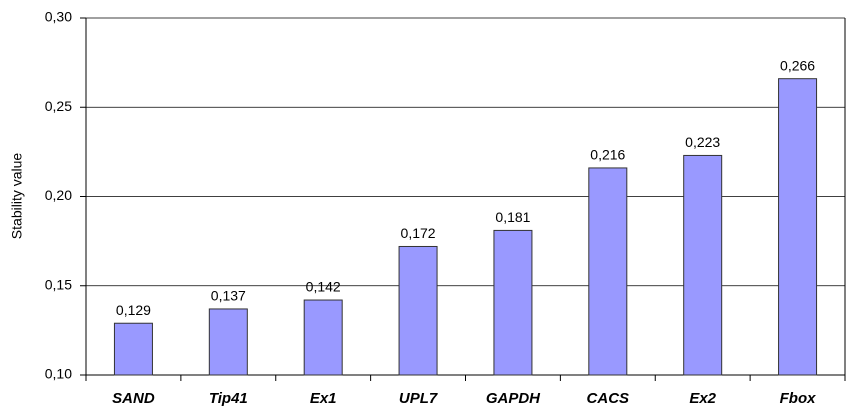 Image resolution: width=849 pixels, height=414 pixels. Describe the element at coordinates (702, 142) in the screenshot. I see `data-label: 0,223` at that location.